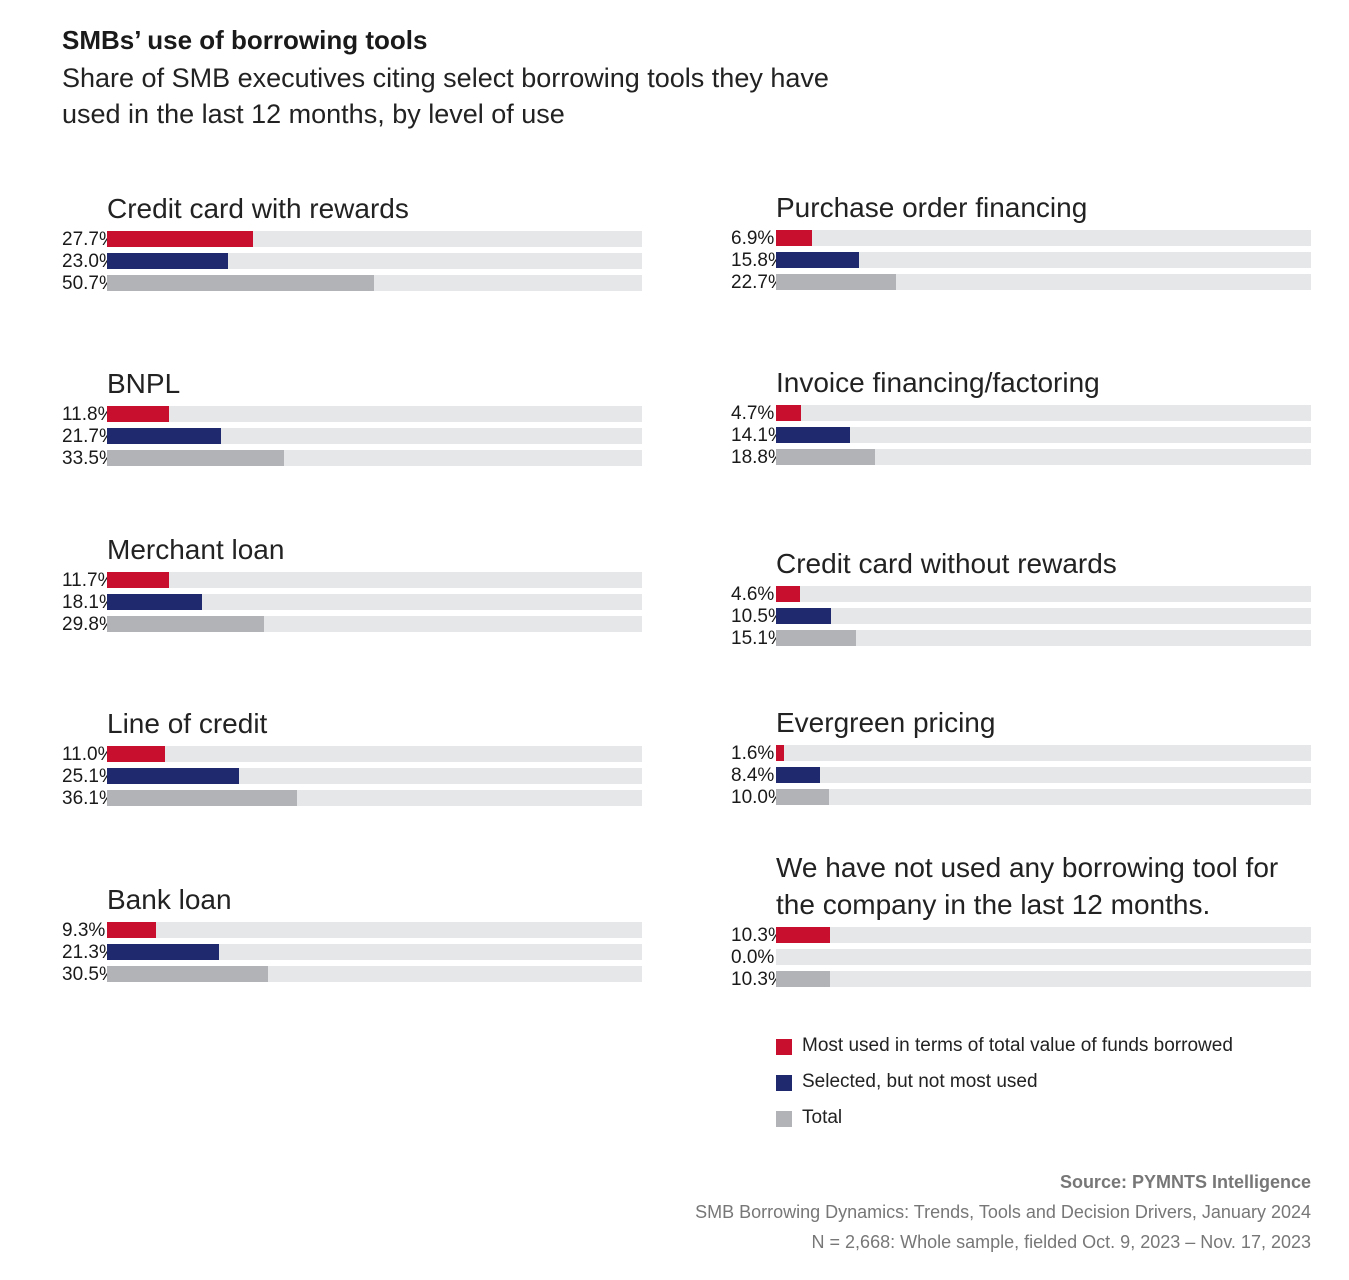 This screenshot has width=1349, height=1280. I want to click on bar-row: 29.8%, so click(372, 626).